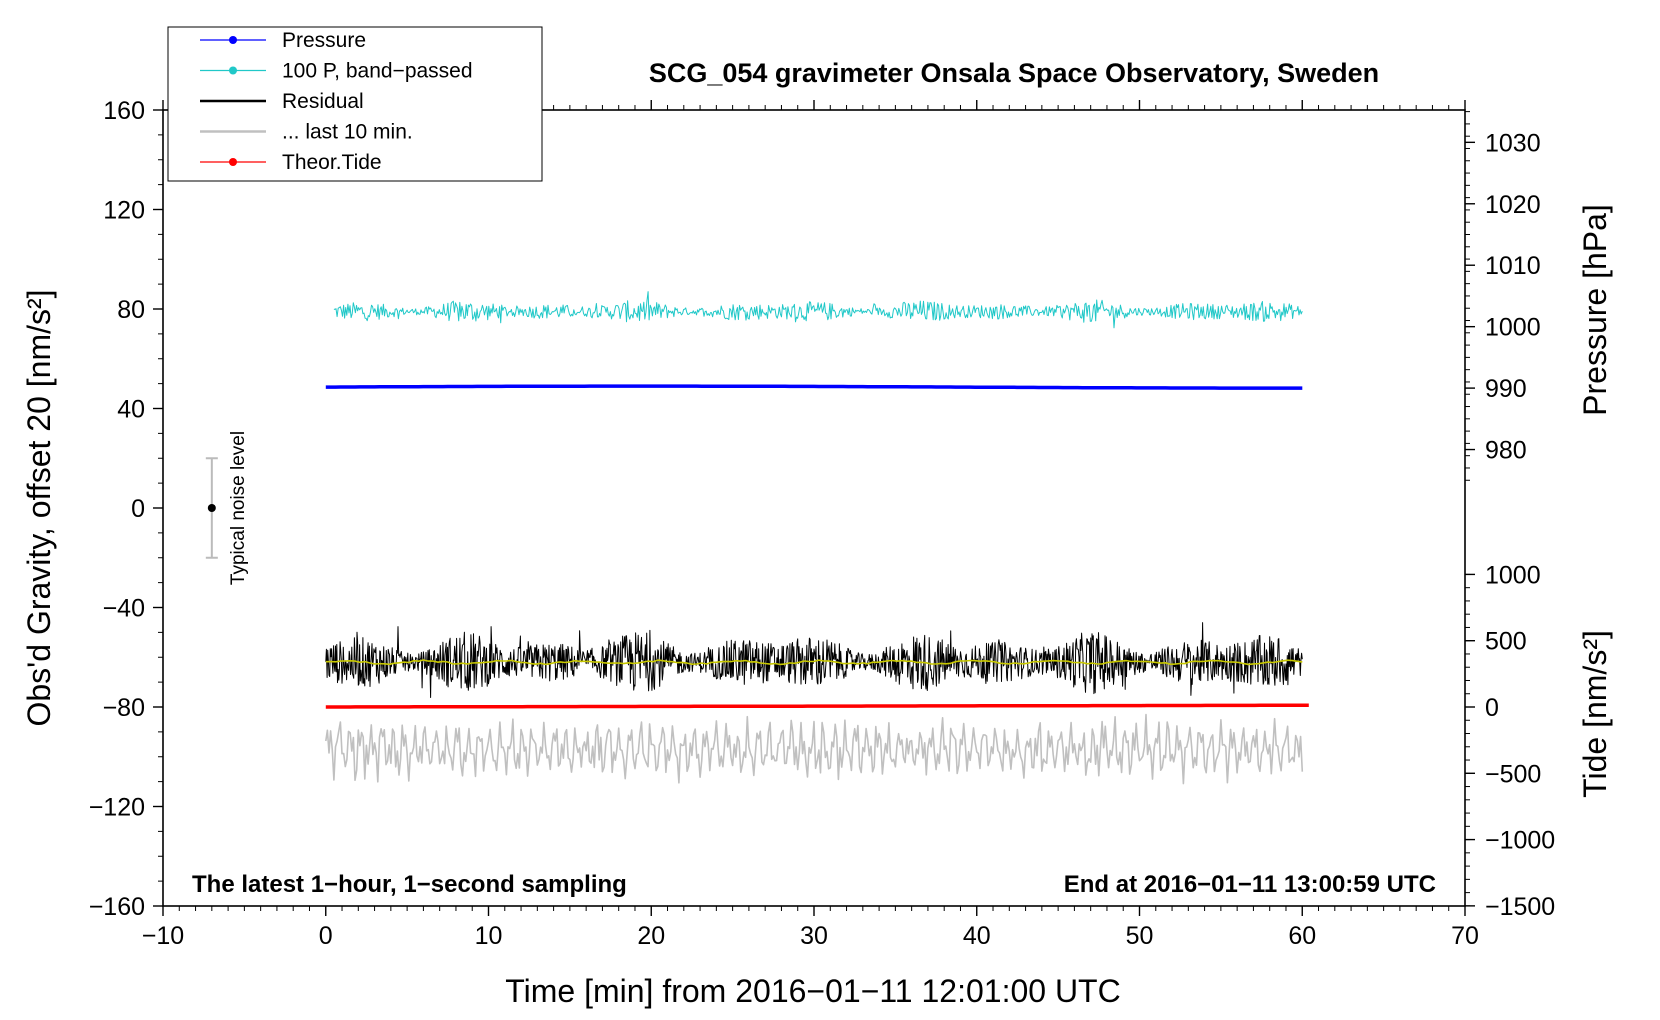 This screenshot has width=1660, height=1020. What do you see at coordinates (1513, 328) in the screenshot?
I see `pressure-tick-label: 1000` at bounding box center [1513, 328].